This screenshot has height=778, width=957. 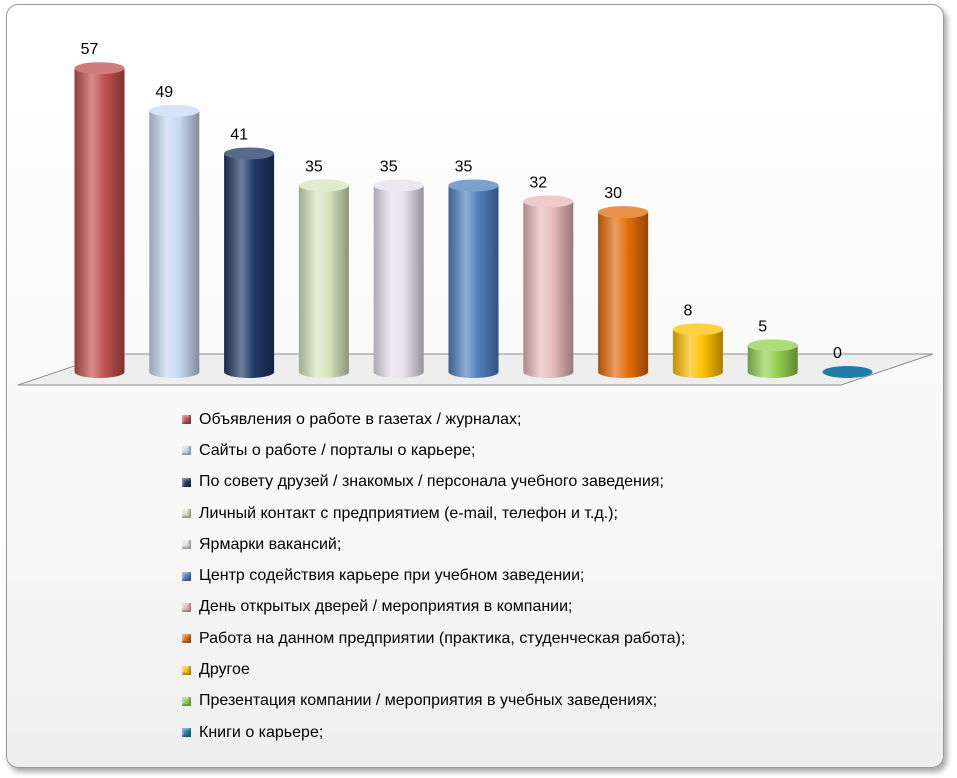 What do you see at coordinates (433, 669) in the screenshot?
I see `legend-item: Другое` at bounding box center [433, 669].